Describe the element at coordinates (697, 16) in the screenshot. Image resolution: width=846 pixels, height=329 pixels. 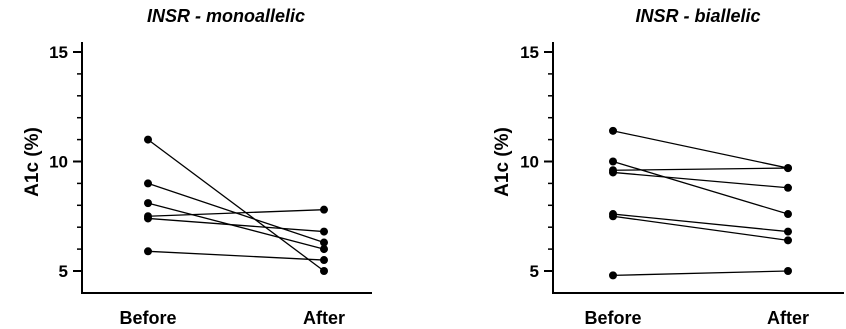
I see `chart-title: INSR - biallelic` at that location.